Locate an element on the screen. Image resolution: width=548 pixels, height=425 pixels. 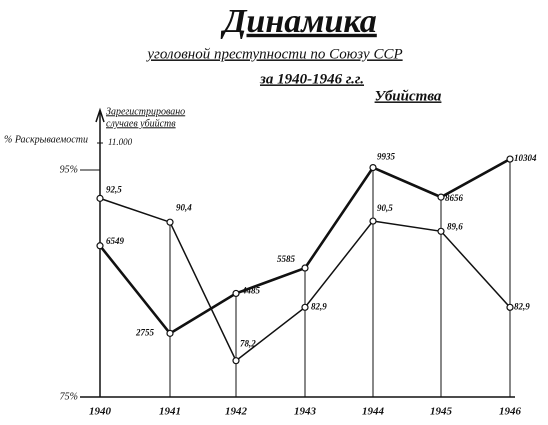
x-tick-label: 1944 is located at coordinates (373, 412).